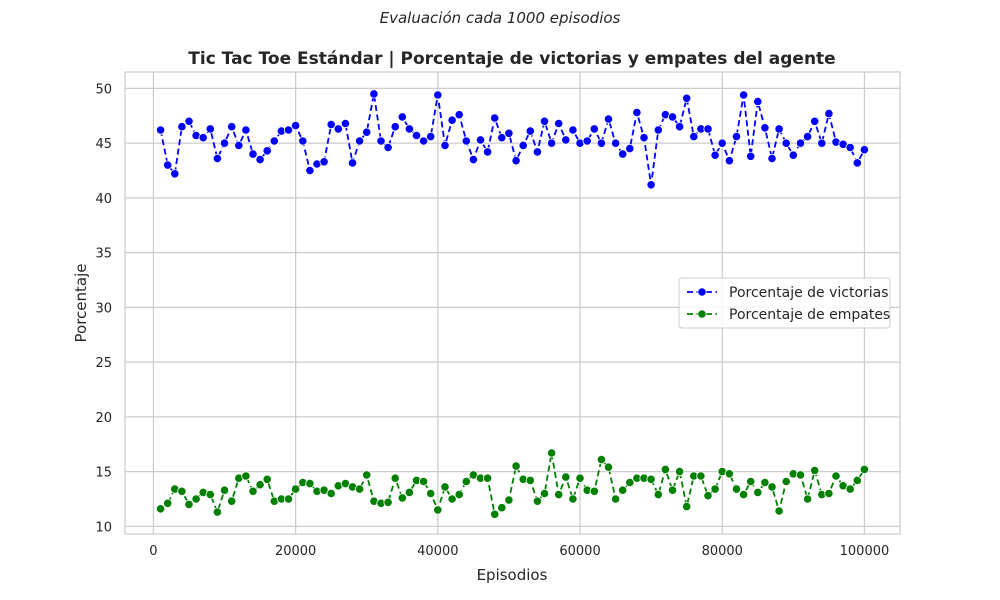 The image size is (1000, 600). Describe the element at coordinates (81, 303) in the screenshot. I see `y-axis-label: Porcentaje` at that location.